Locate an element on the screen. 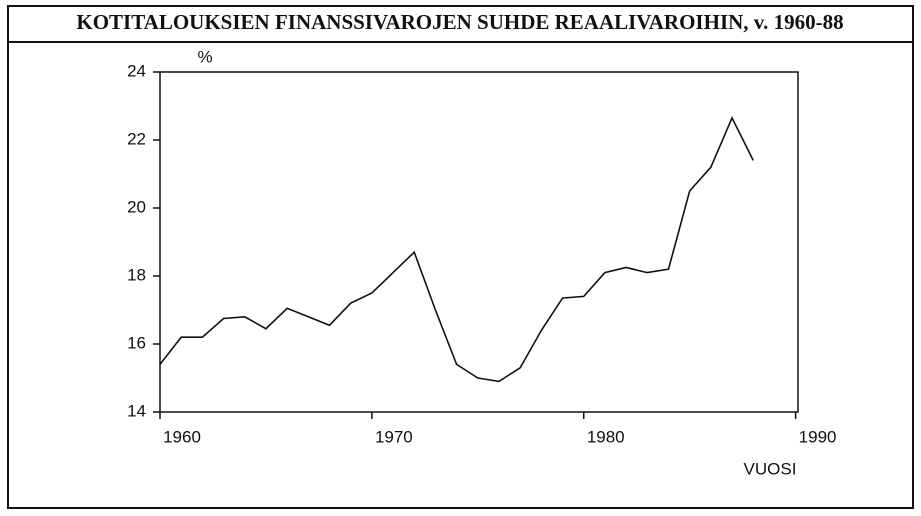 Image resolution: width=921 pixels, height=516 pixels. x-tick-label: 1980 is located at coordinates (606, 436).